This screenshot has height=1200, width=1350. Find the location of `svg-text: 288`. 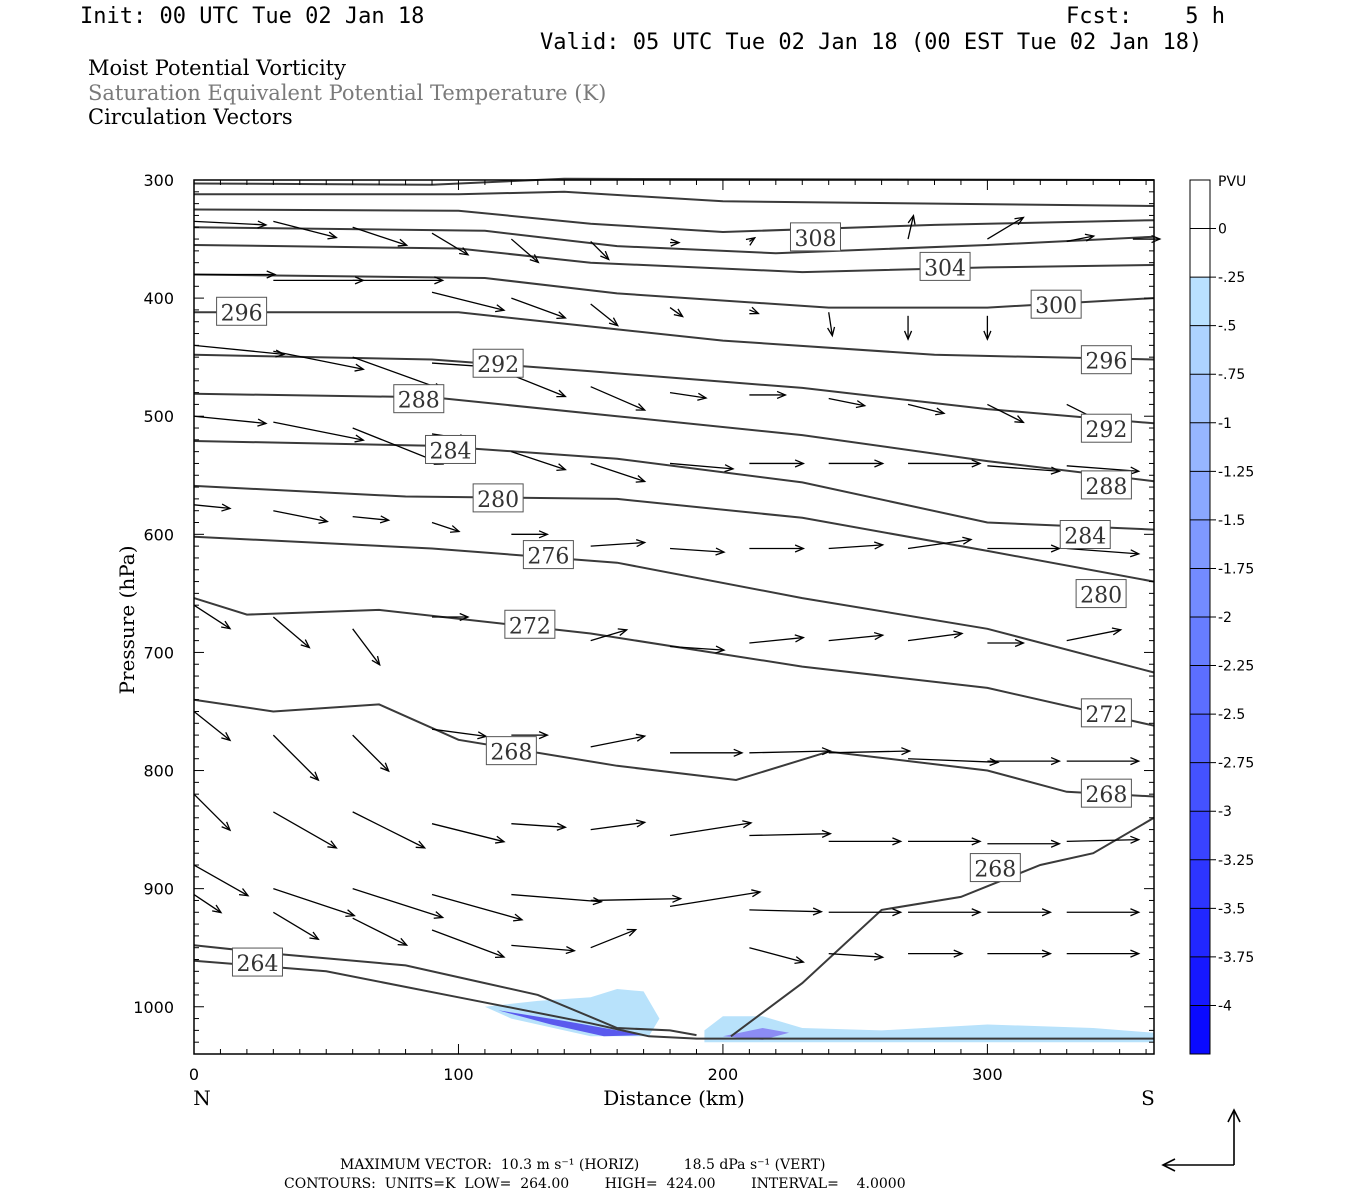

svg-text: 288 is located at coordinates (1106, 487).